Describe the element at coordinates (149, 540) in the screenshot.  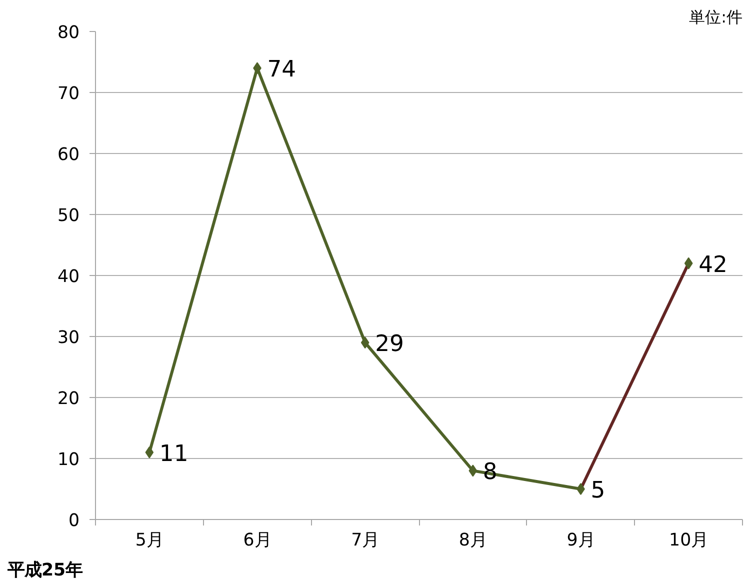
I see `x-tick-label: 5月` at that location.